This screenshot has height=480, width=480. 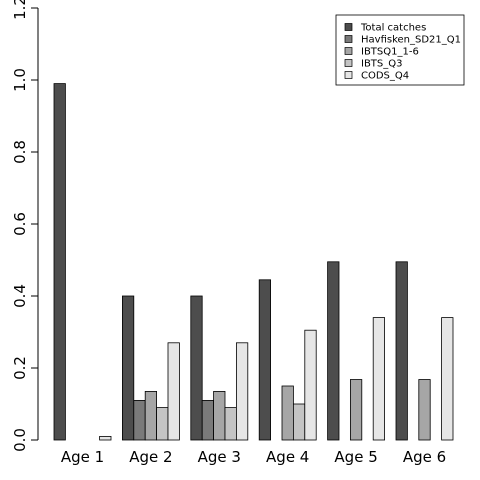 What do you see at coordinates (20, 10) in the screenshot?
I see `y-tick-label: 1.2` at bounding box center [20, 10].